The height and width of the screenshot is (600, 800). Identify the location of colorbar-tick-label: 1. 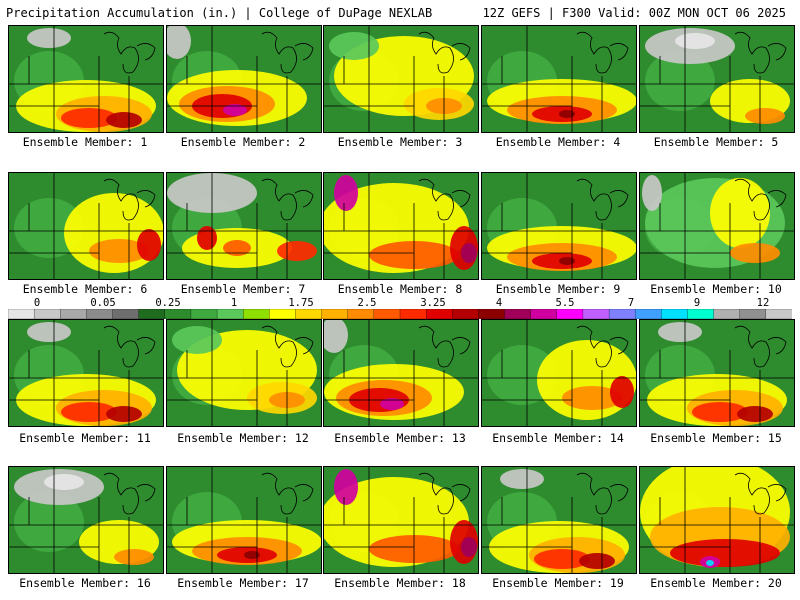
(234, 303).